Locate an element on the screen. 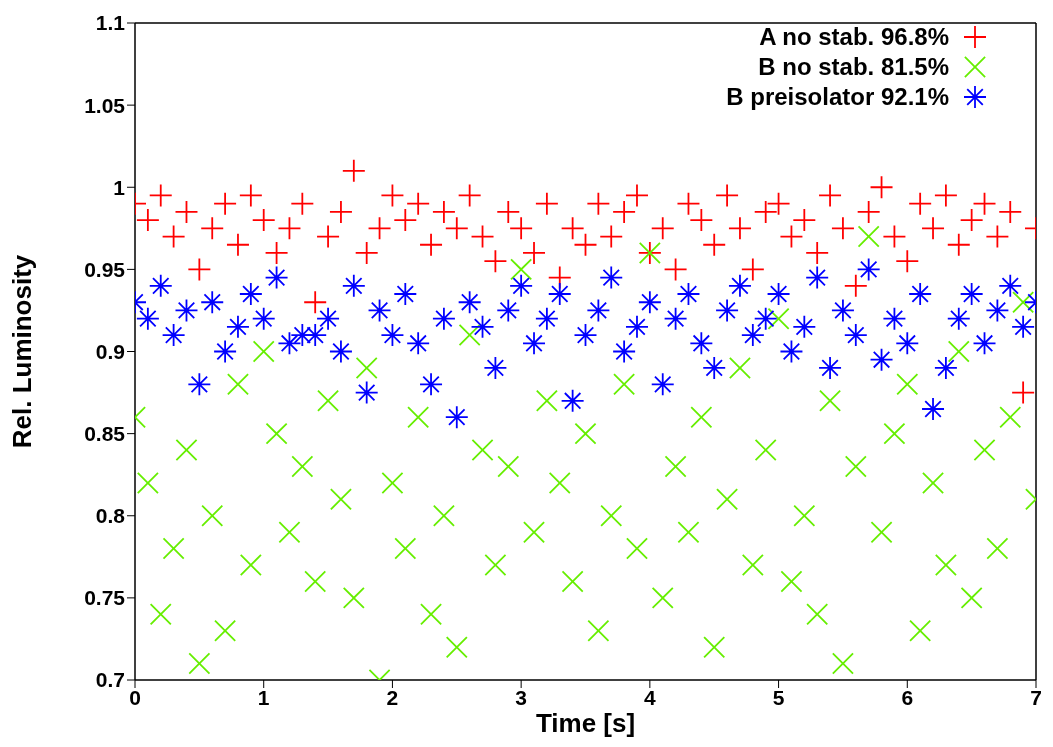  y-tick-label: 0.8 is located at coordinates (110, 516).